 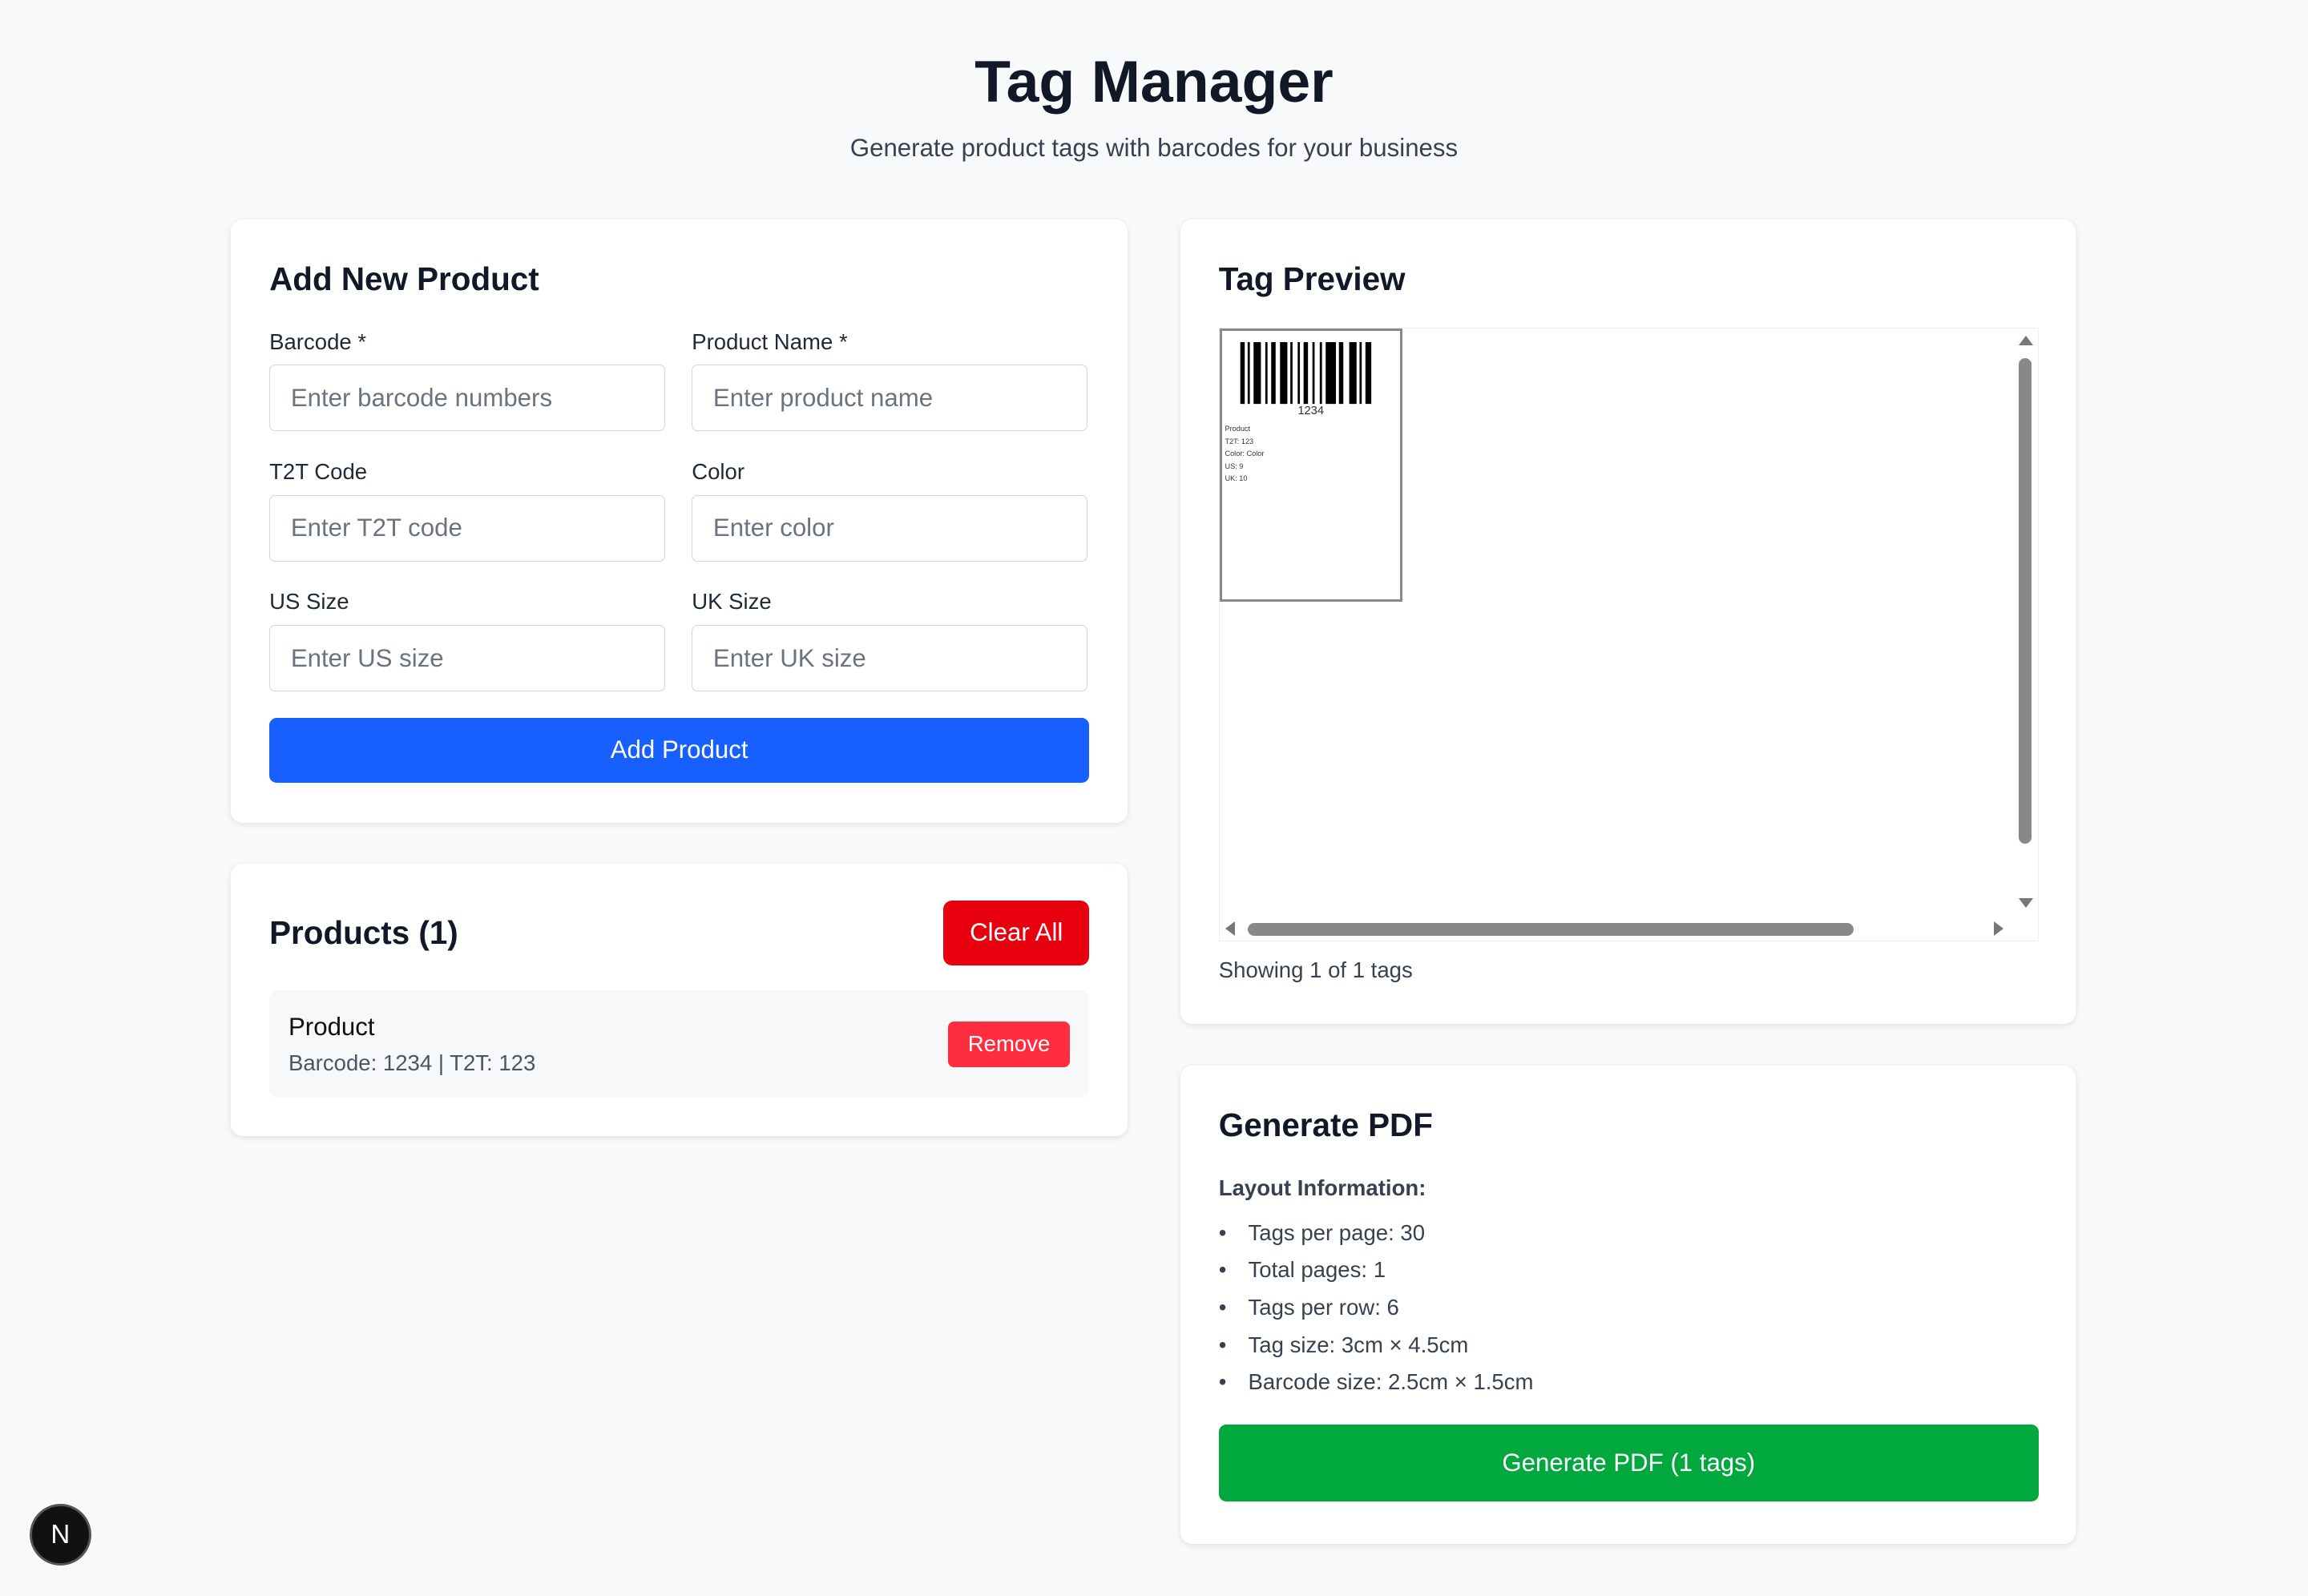 I want to click on uk-size-input, so click(x=890, y=658).